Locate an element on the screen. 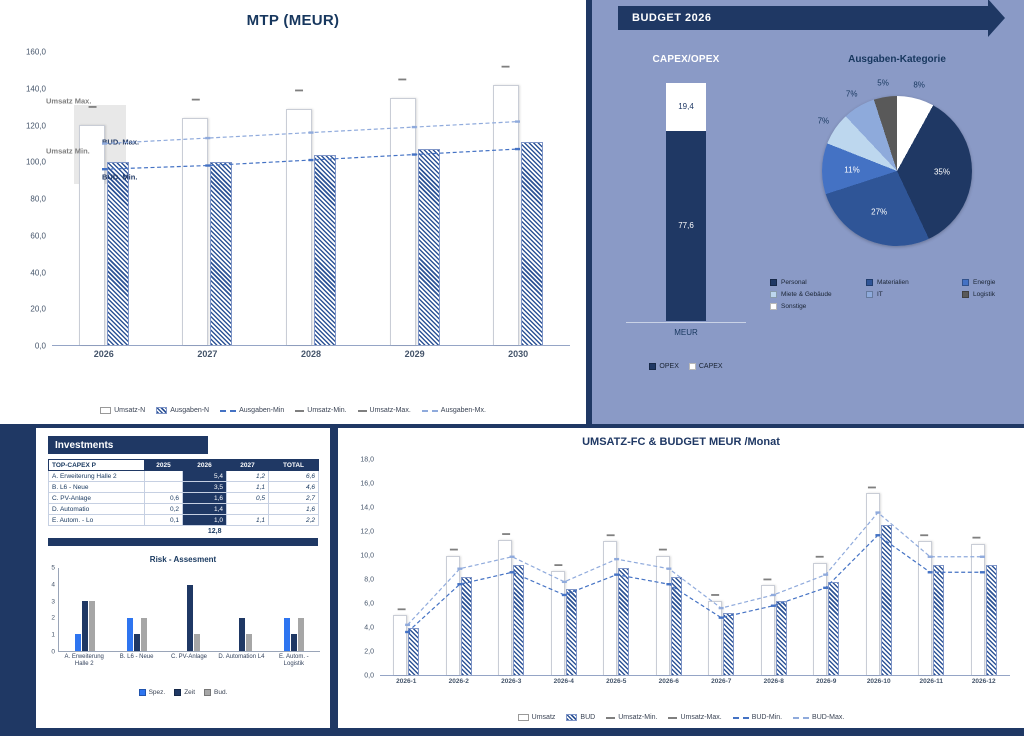 The height and width of the screenshot is (736, 1024). column-header: 2025 is located at coordinates (163, 465).